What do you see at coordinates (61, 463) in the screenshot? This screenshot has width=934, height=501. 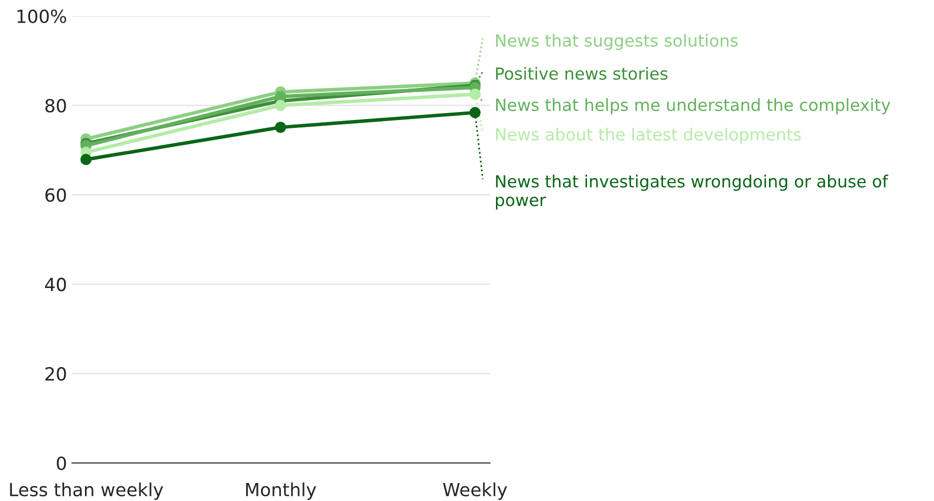 I see `y-tick-label: 0` at bounding box center [61, 463].